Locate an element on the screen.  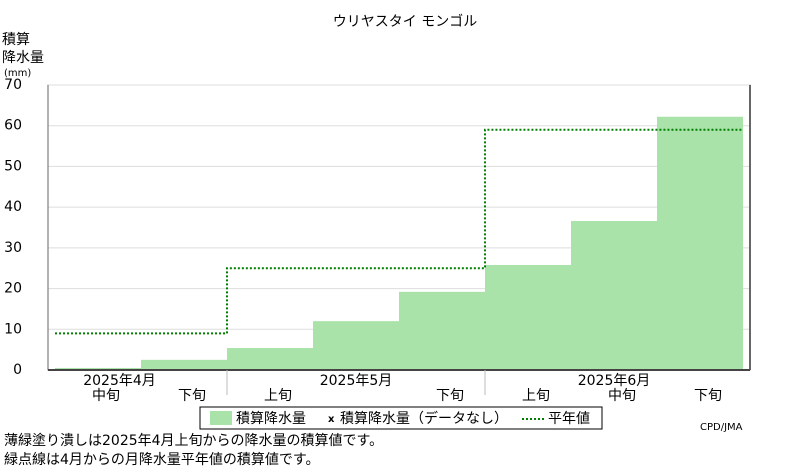
legend-label: 平年値 is located at coordinates (569, 419).